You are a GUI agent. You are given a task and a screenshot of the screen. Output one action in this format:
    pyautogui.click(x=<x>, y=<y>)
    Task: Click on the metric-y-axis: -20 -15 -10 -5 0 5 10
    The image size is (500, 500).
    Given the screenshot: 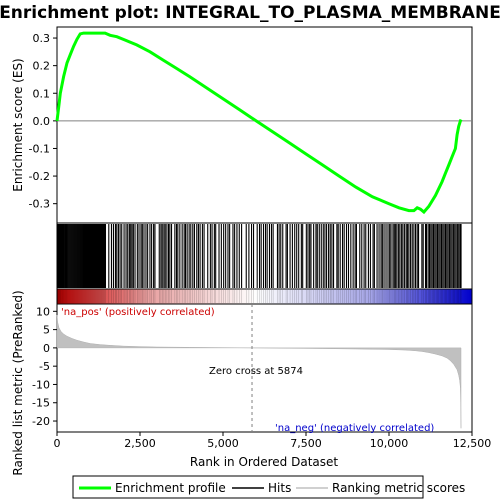 What is the action you would take?
    pyautogui.click(x=44, y=366)
    